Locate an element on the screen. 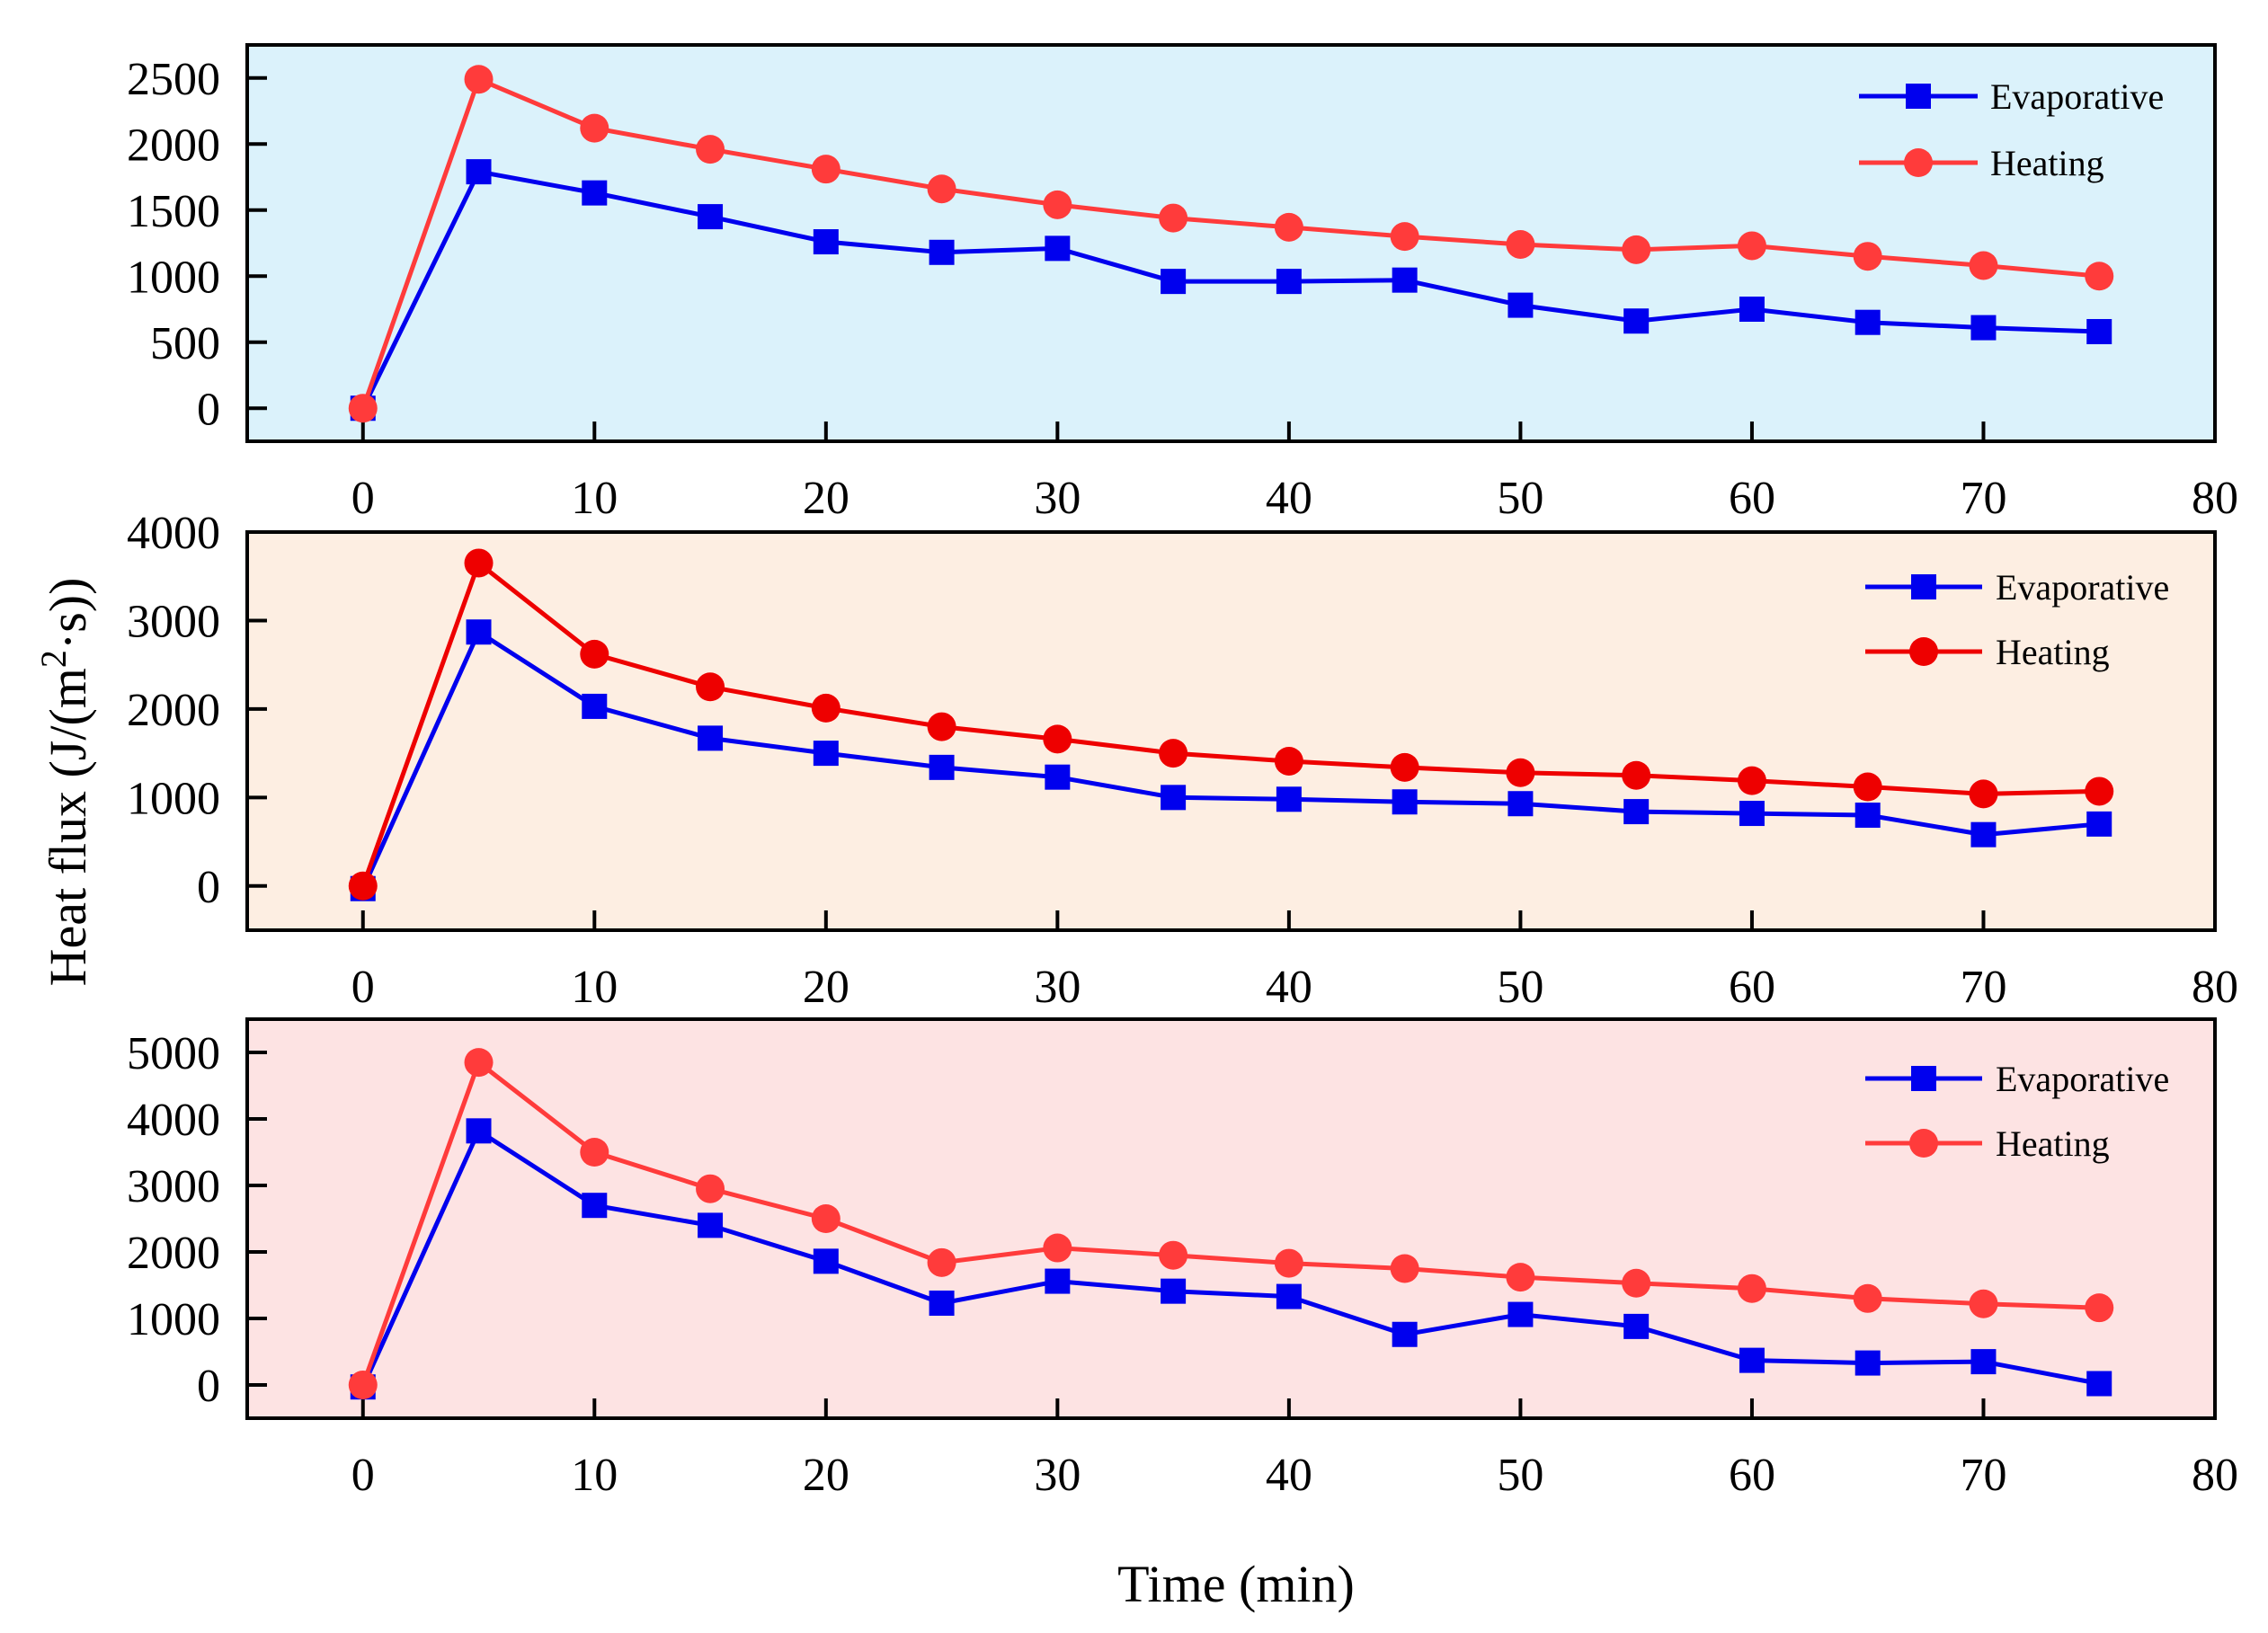  x-tick-label: 30 is located at coordinates (1057, 988).